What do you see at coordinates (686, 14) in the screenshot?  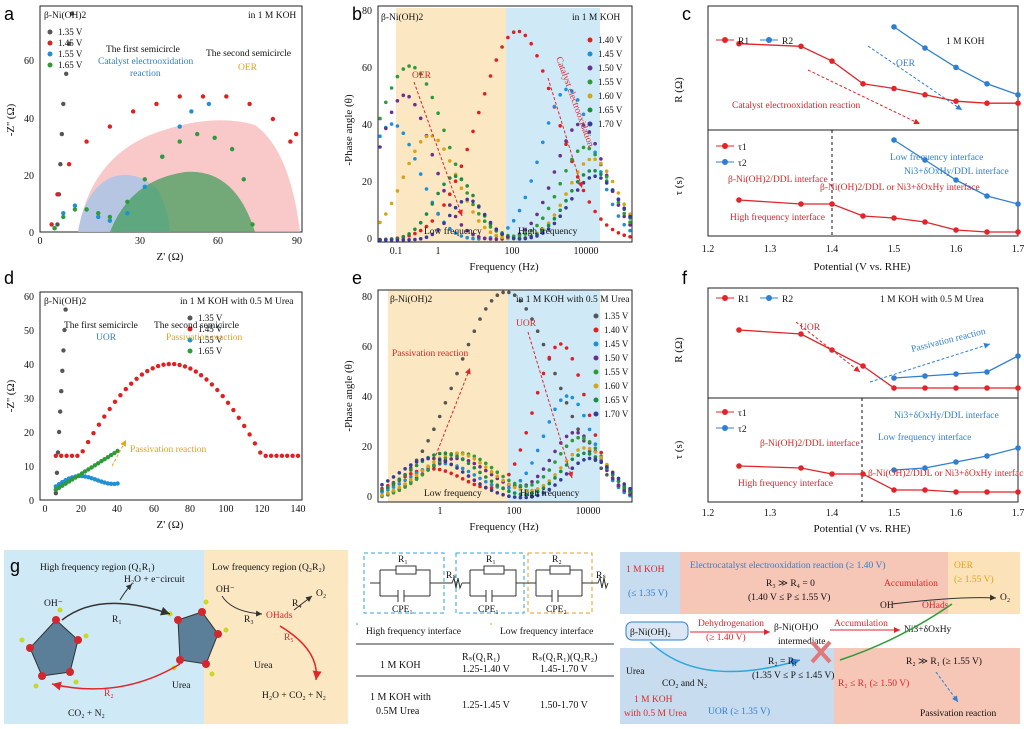 I see `panel-letter-c: c` at bounding box center [686, 14].